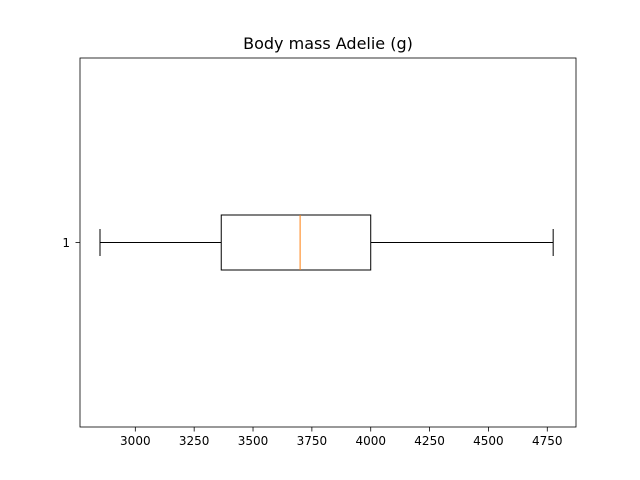 The height and width of the screenshot is (480, 640). What do you see at coordinates (135, 441) in the screenshot?
I see `x-tick-label: 3000` at bounding box center [135, 441].